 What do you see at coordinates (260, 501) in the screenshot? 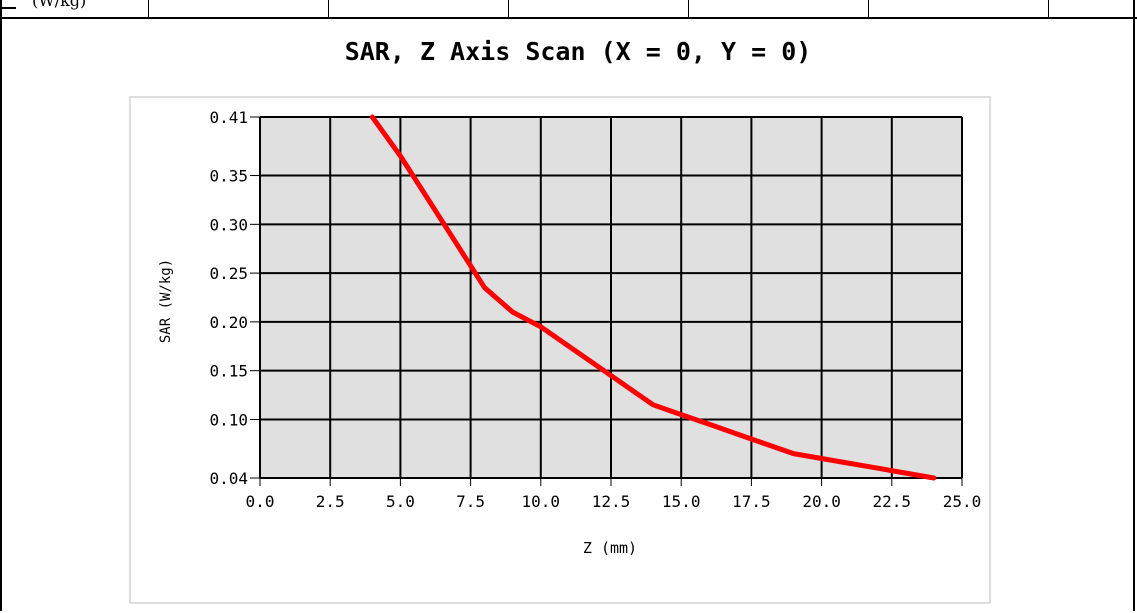
I see `x-tick-label: 0.0` at bounding box center [260, 501].